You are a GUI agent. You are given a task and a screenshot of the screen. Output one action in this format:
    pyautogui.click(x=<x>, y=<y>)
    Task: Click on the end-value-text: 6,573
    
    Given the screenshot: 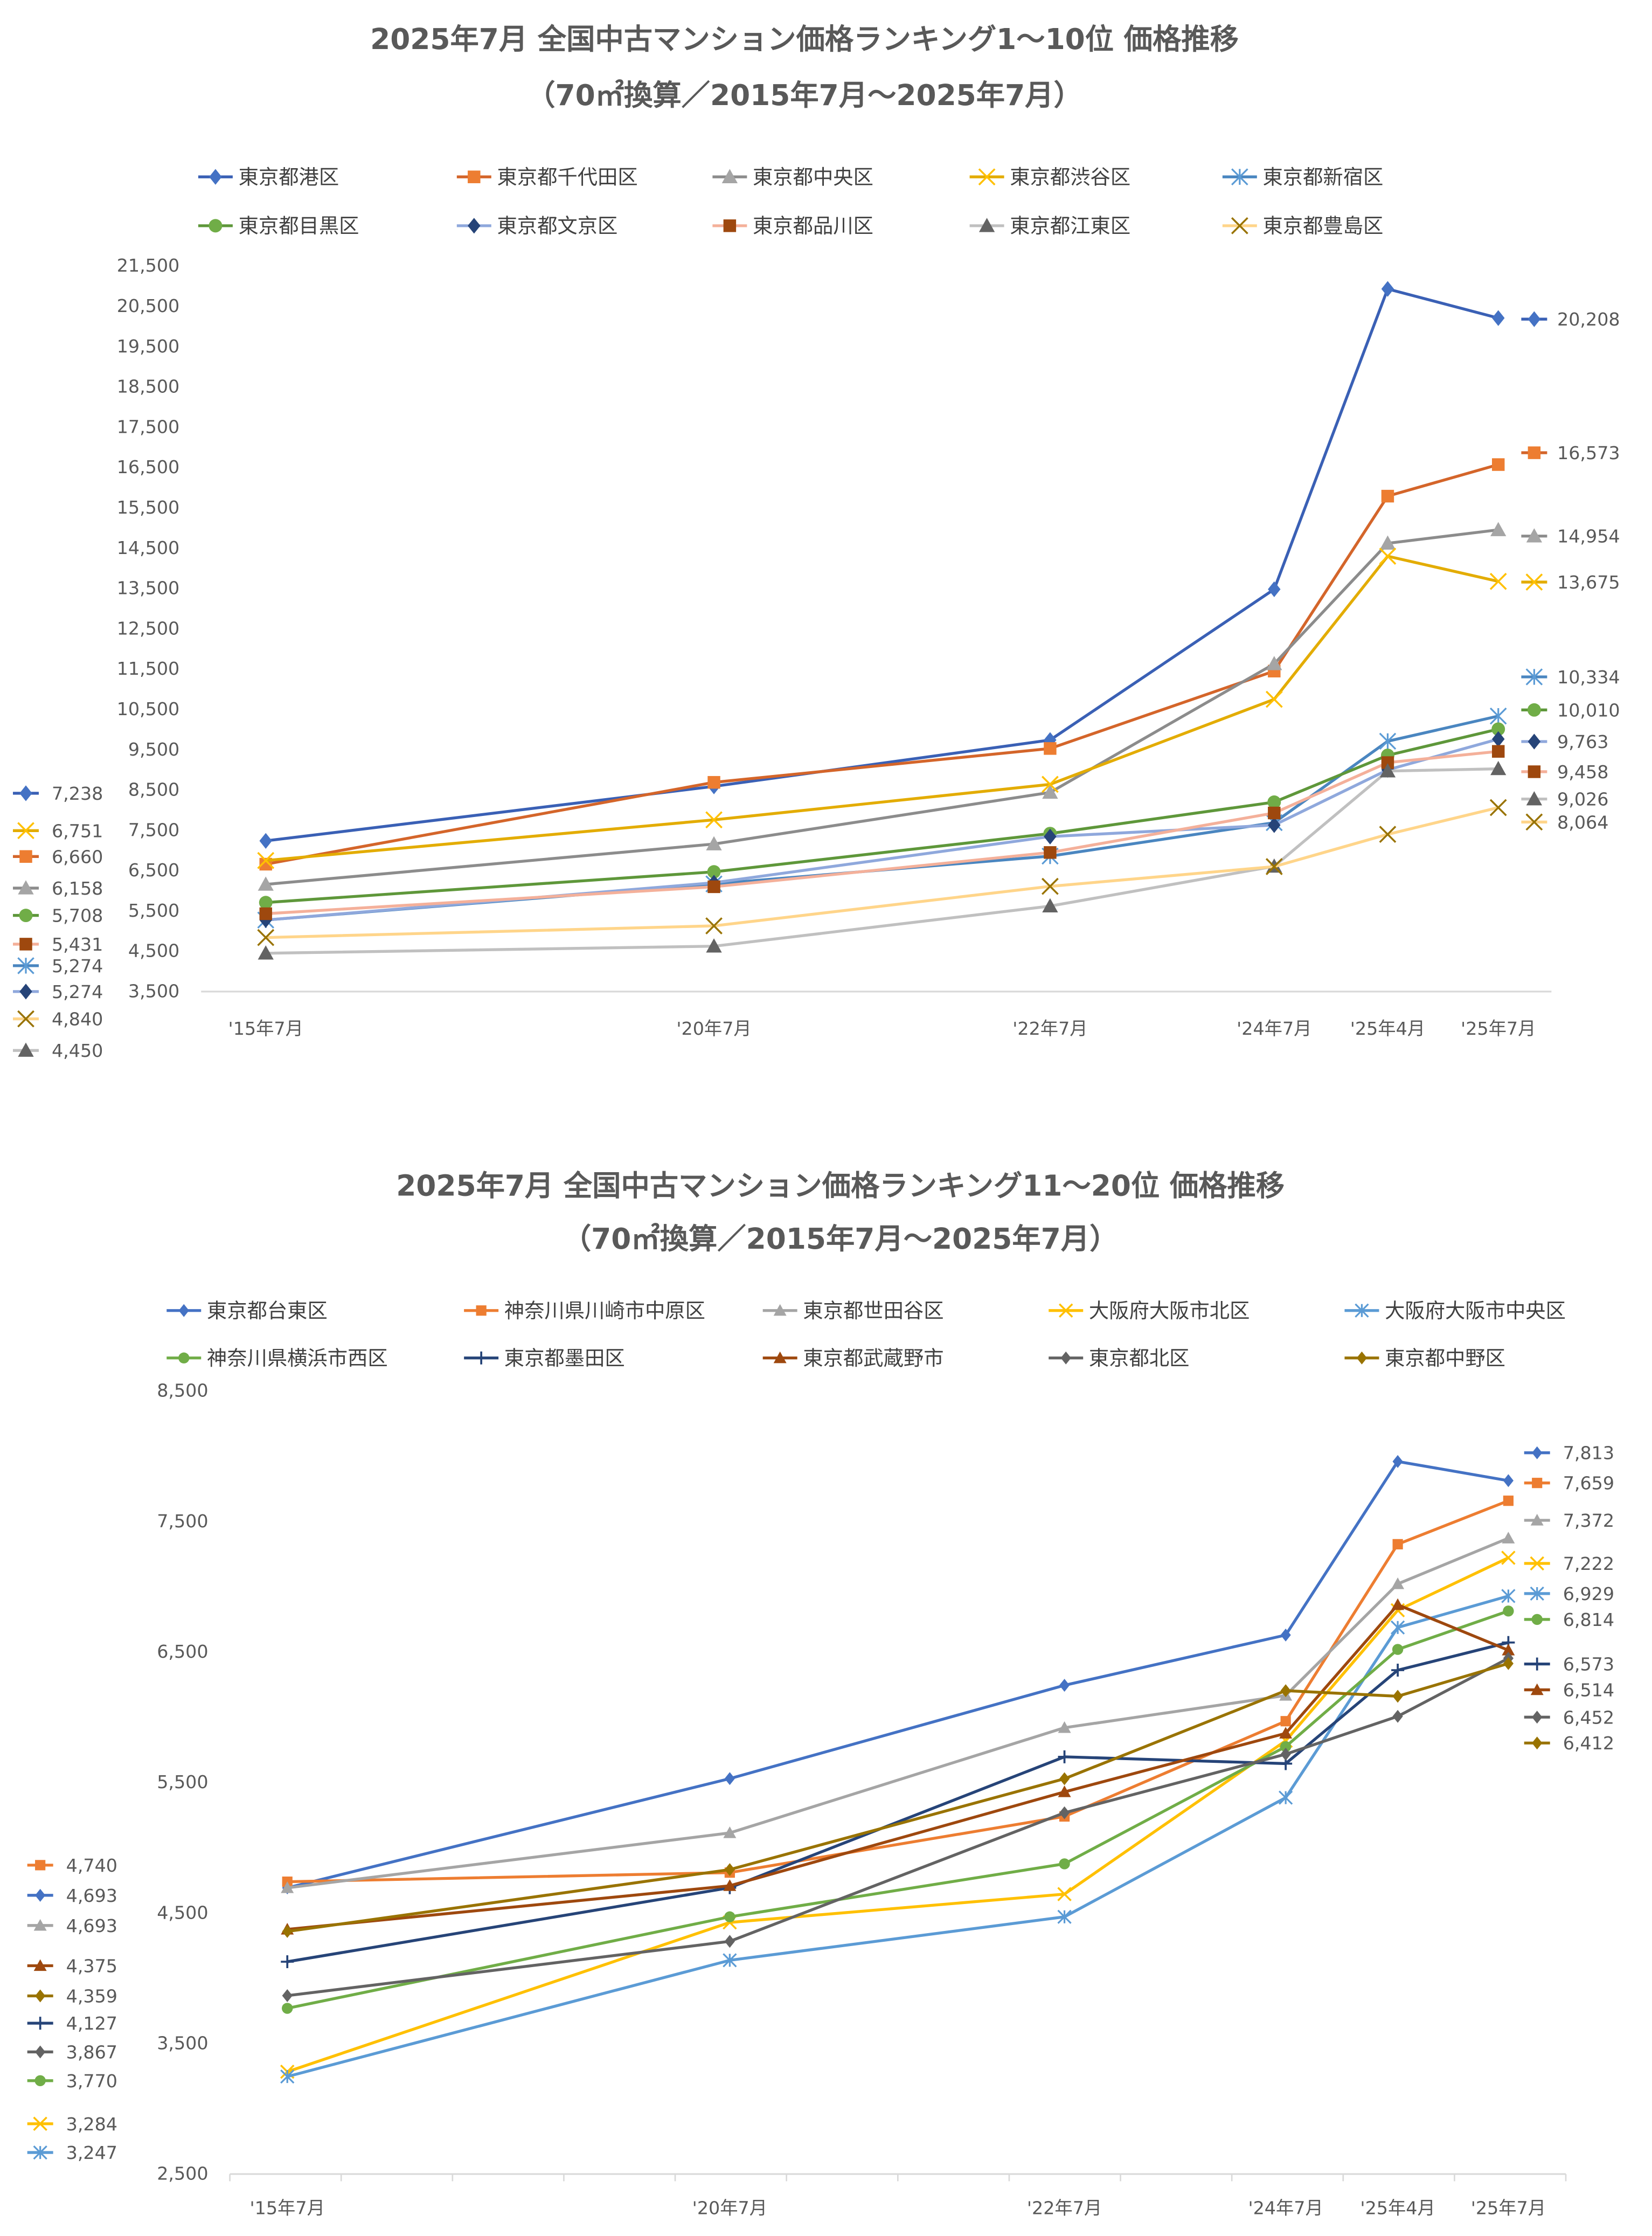 What is the action you would take?
    pyautogui.click(x=1588, y=1664)
    